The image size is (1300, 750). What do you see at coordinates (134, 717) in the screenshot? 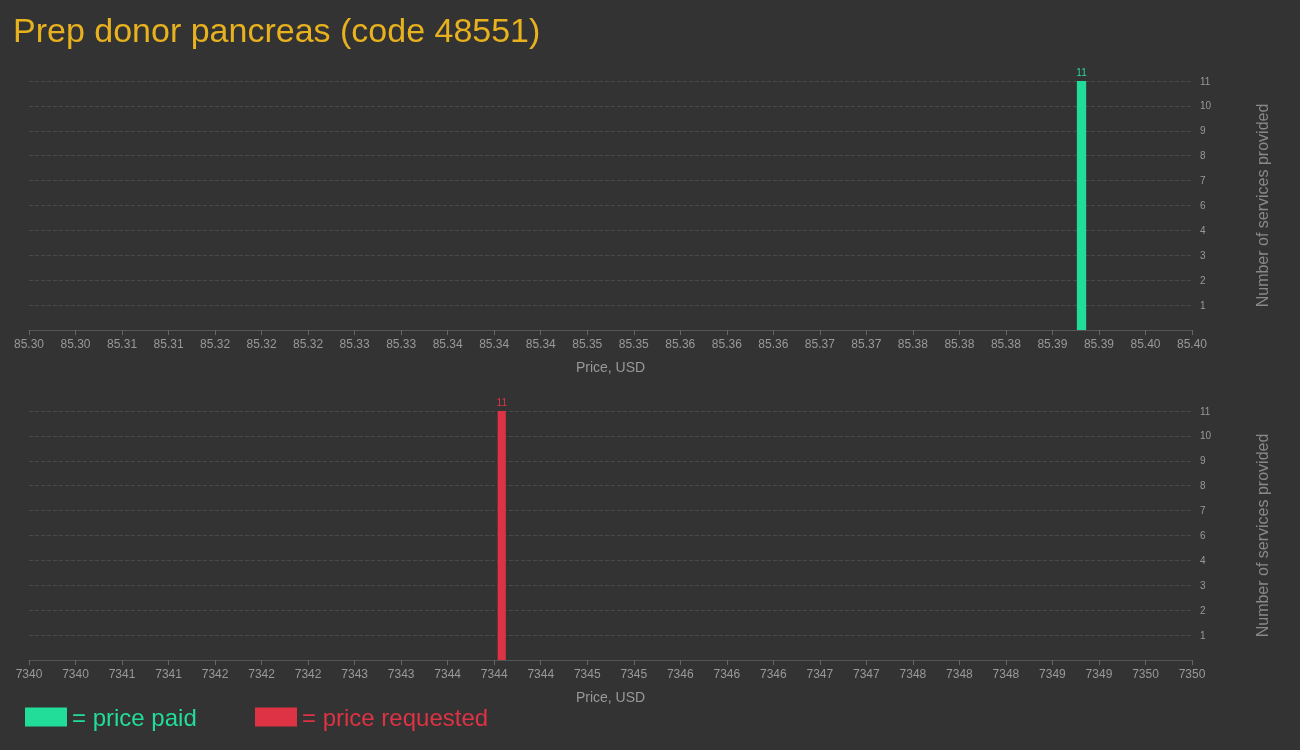
I see `legend-label: = price paid` at bounding box center [134, 717].